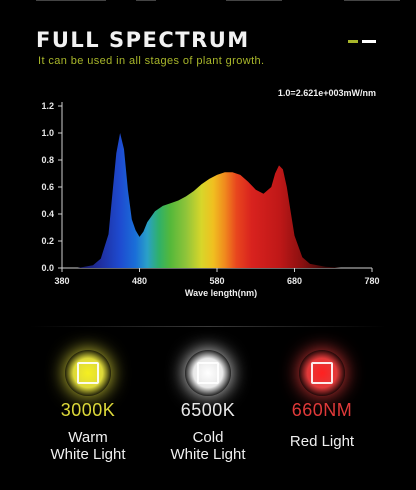 The image size is (416, 490). I want to click on light-cold-white: 6500K Cold White Light, so click(208, 406).